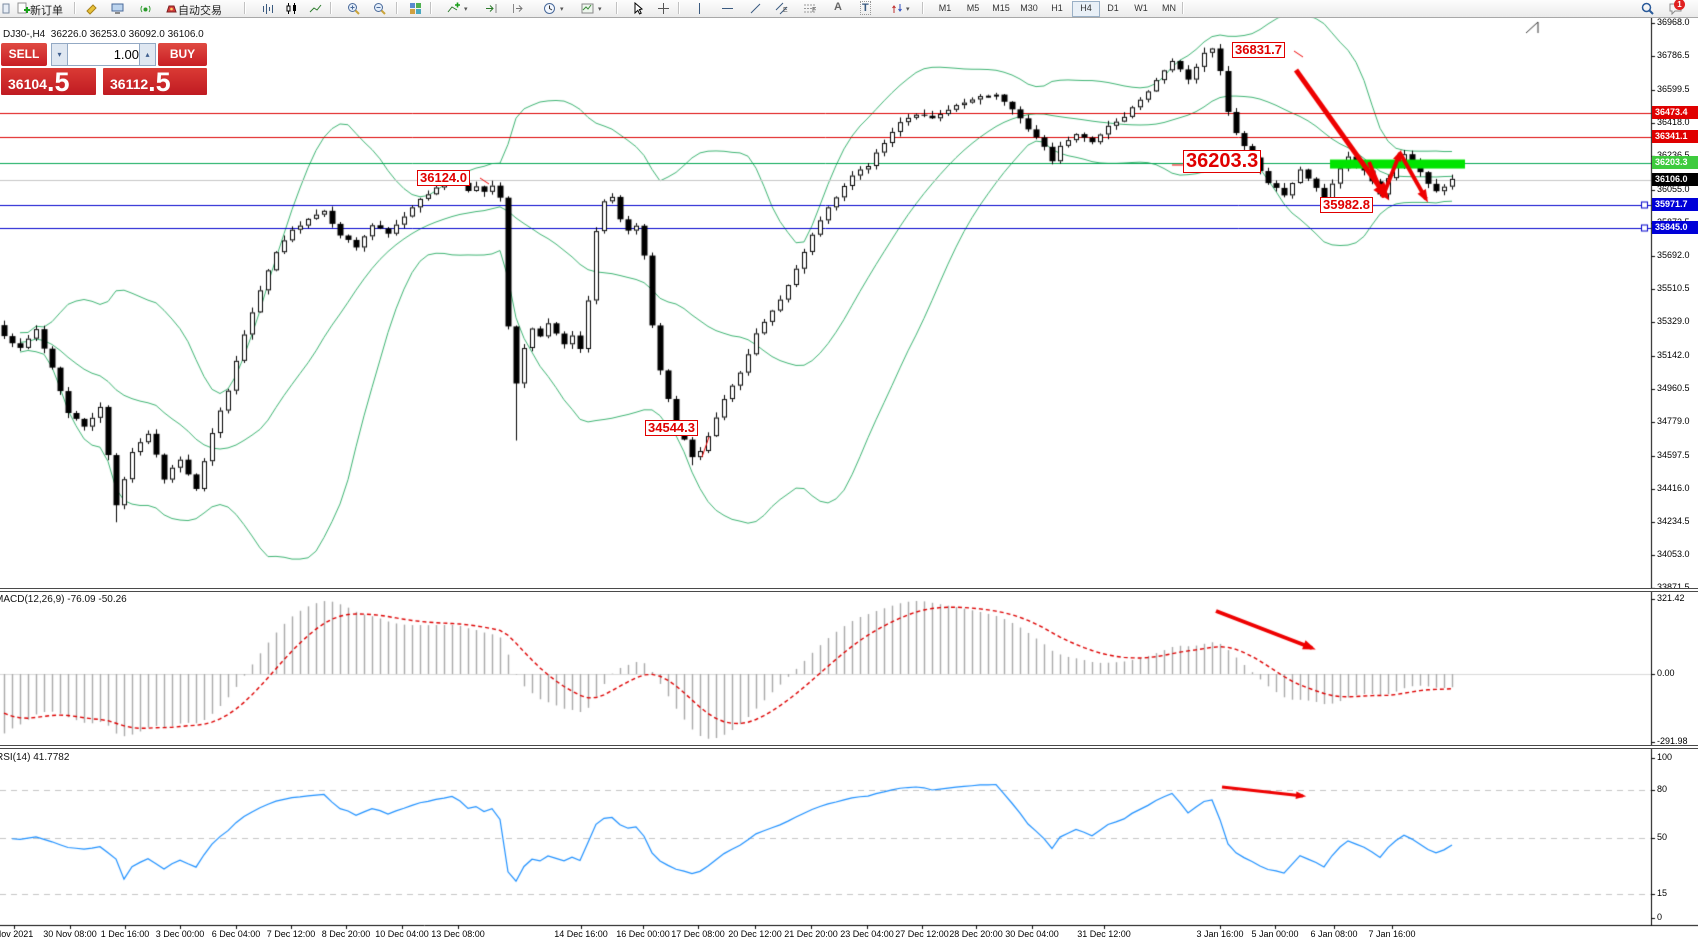 The image size is (1698, 943). Describe the element at coordinates (267, 8) in the screenshot. I see `bar-chart-icon` at that location.